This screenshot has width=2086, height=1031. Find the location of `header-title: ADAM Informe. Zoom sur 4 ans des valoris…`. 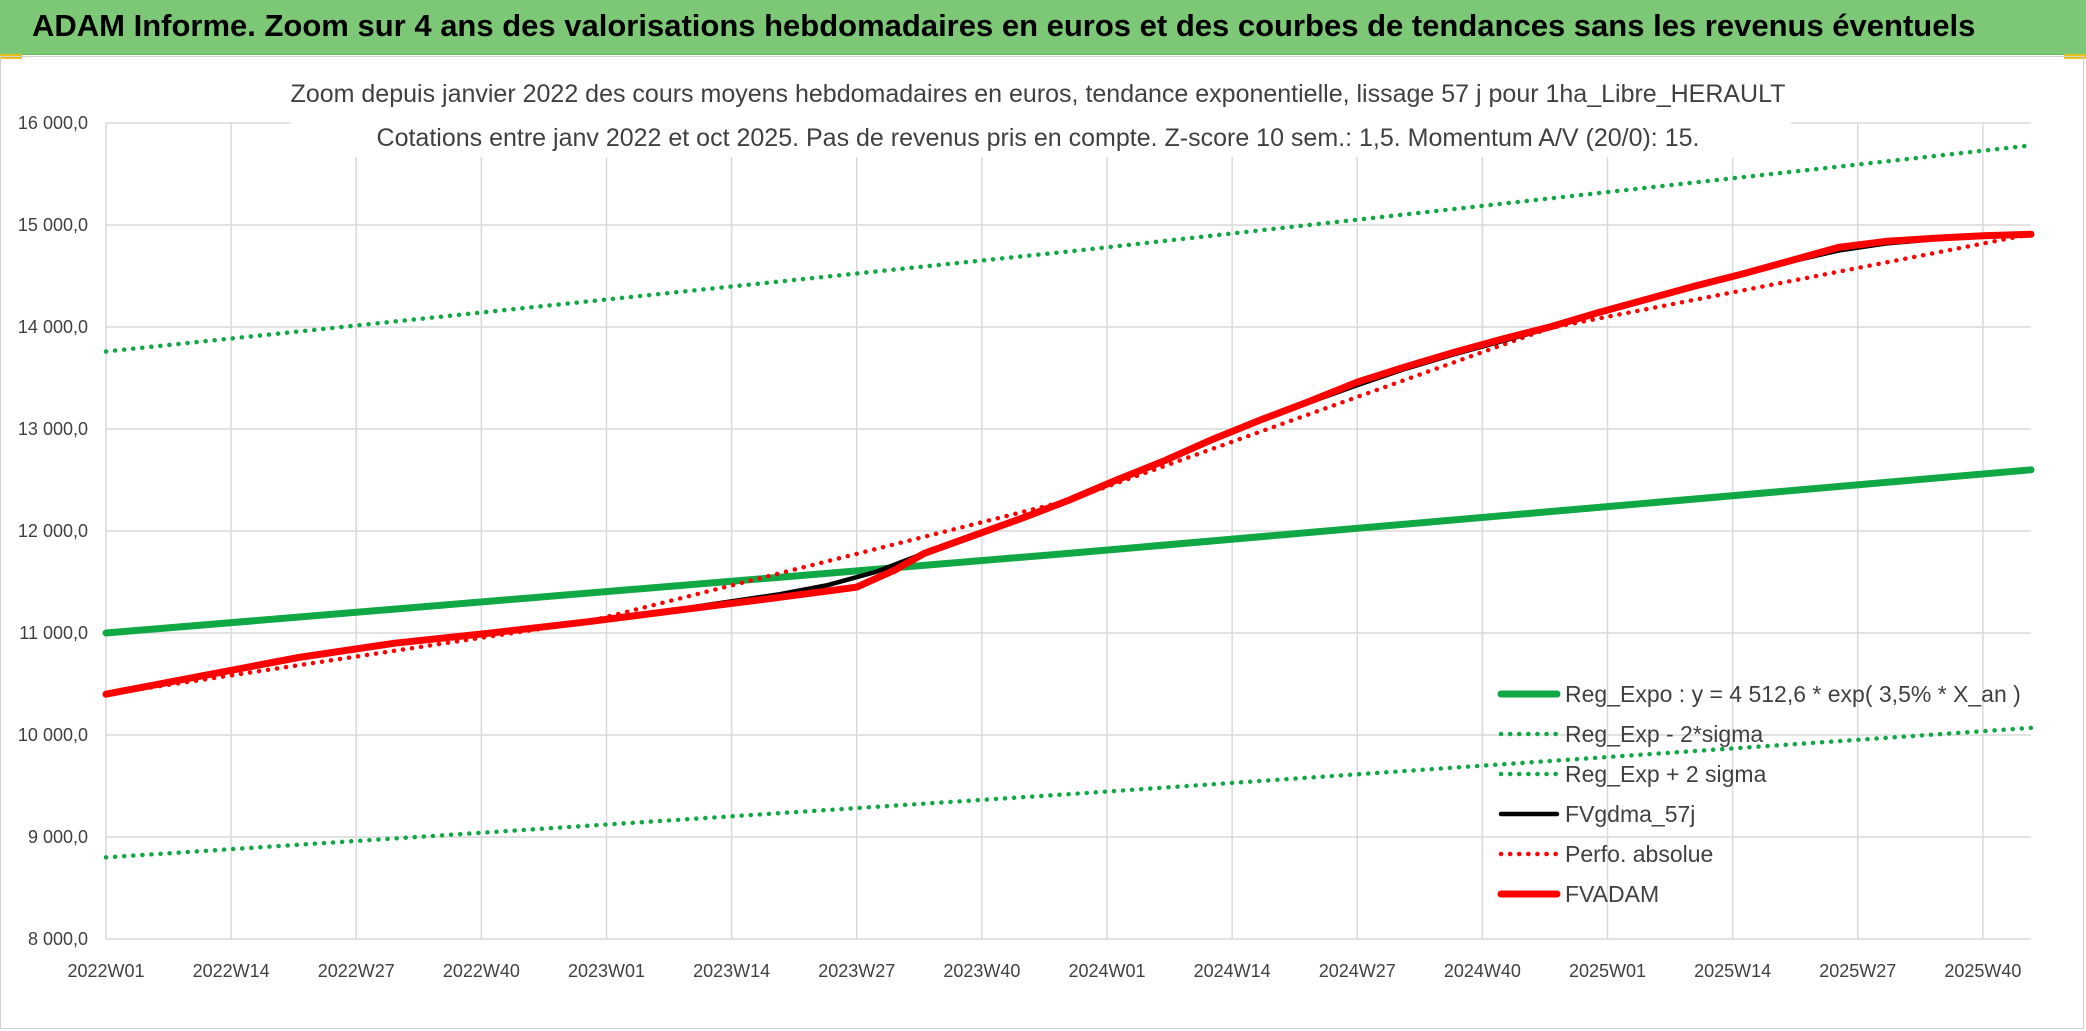

header-title: ADAM Informe. Zoom sur 4 ans des valoris… is located at coordinates (1004, 25).